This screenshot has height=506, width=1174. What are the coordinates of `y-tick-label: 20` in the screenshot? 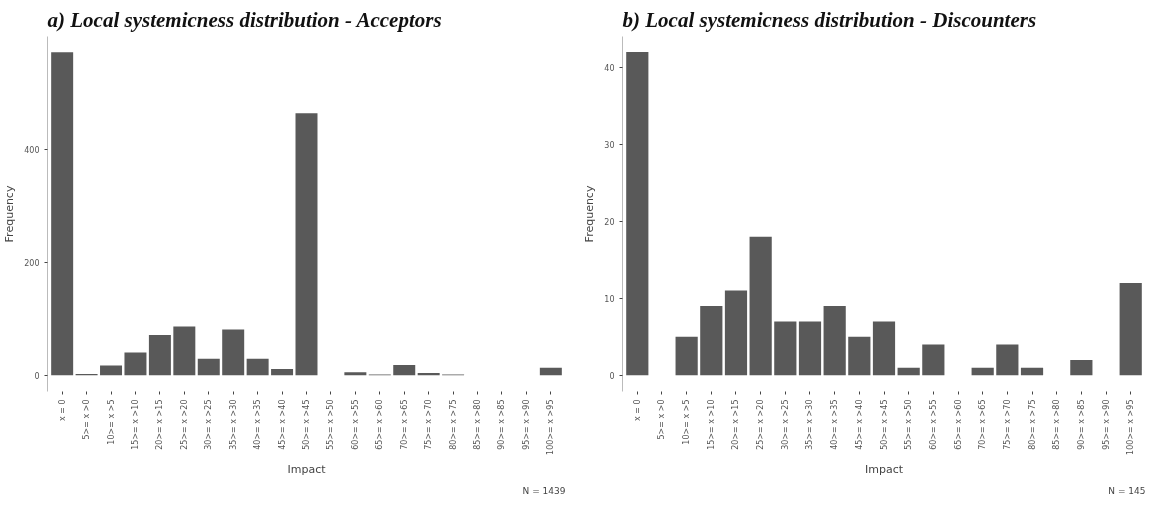 It's located at (609, 222).